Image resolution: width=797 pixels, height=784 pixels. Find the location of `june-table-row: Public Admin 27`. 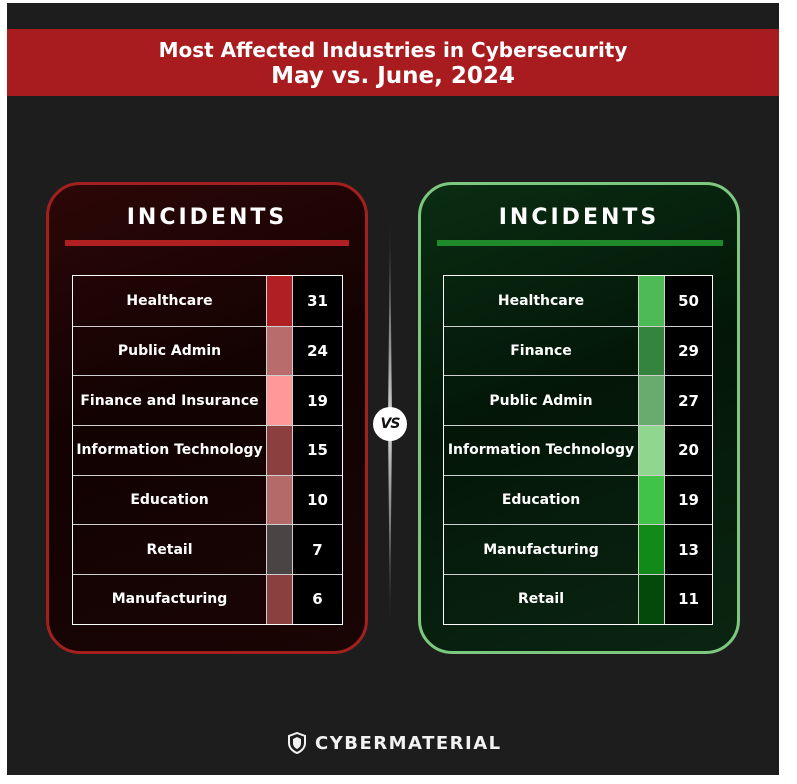

june-table-row: Public Admin 27 is located at coordinates (578, 400).